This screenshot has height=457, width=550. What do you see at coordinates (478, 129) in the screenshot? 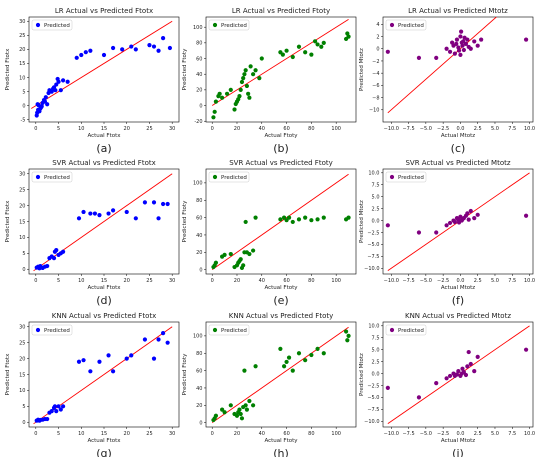
I see `x-tick-label: 2.5` at bounding box center [478, 129].